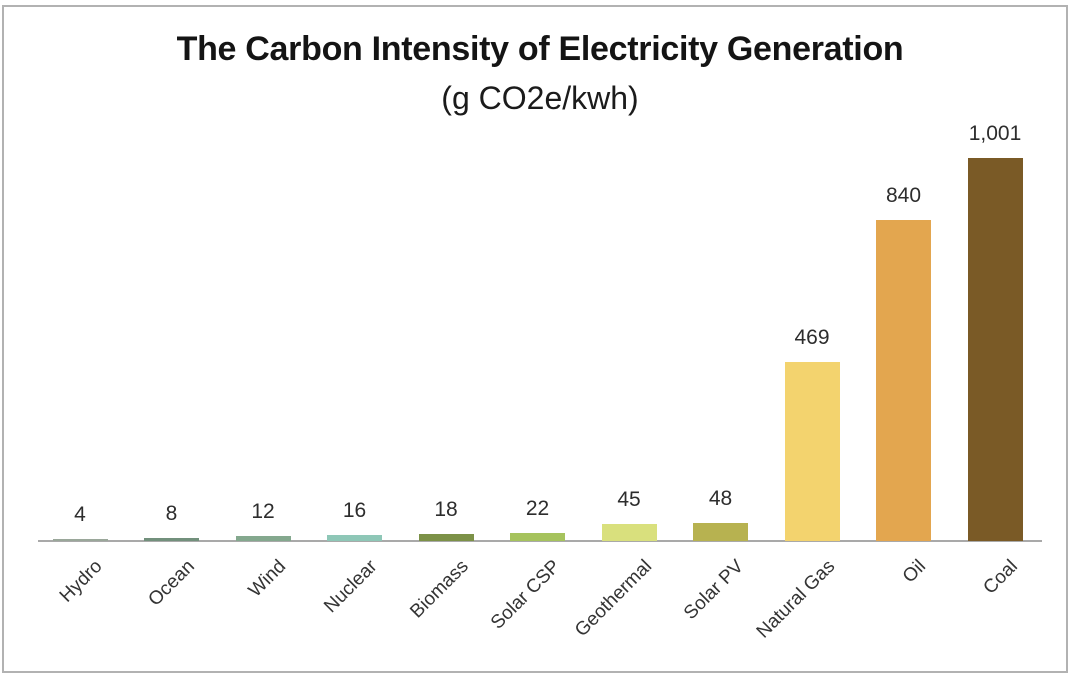 Image resolution: width=1080 pixels, height=680 pixels. What do you see at coordinates (720, 498) in the screenshot?
I see `bar-value-solar-pv: 48` at bounding box center [720, 498].